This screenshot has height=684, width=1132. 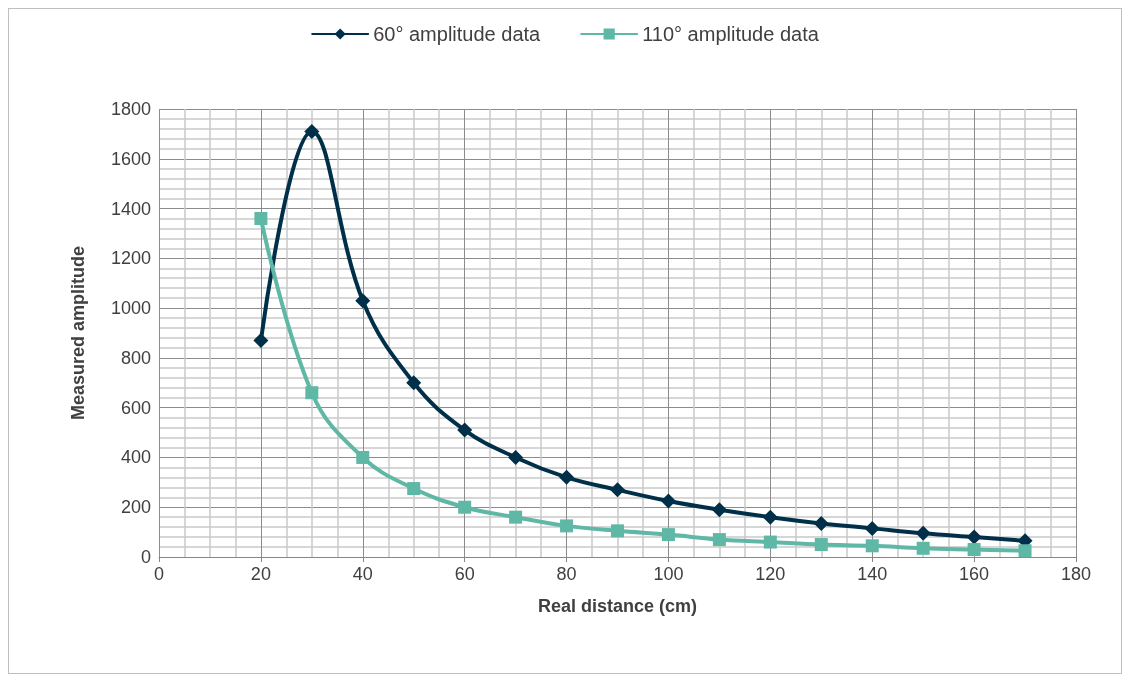 What do you see at coordinates (130, 308) in the screenshot?
I see `y-tick-label: 1000` at bounding box center [130, 308].